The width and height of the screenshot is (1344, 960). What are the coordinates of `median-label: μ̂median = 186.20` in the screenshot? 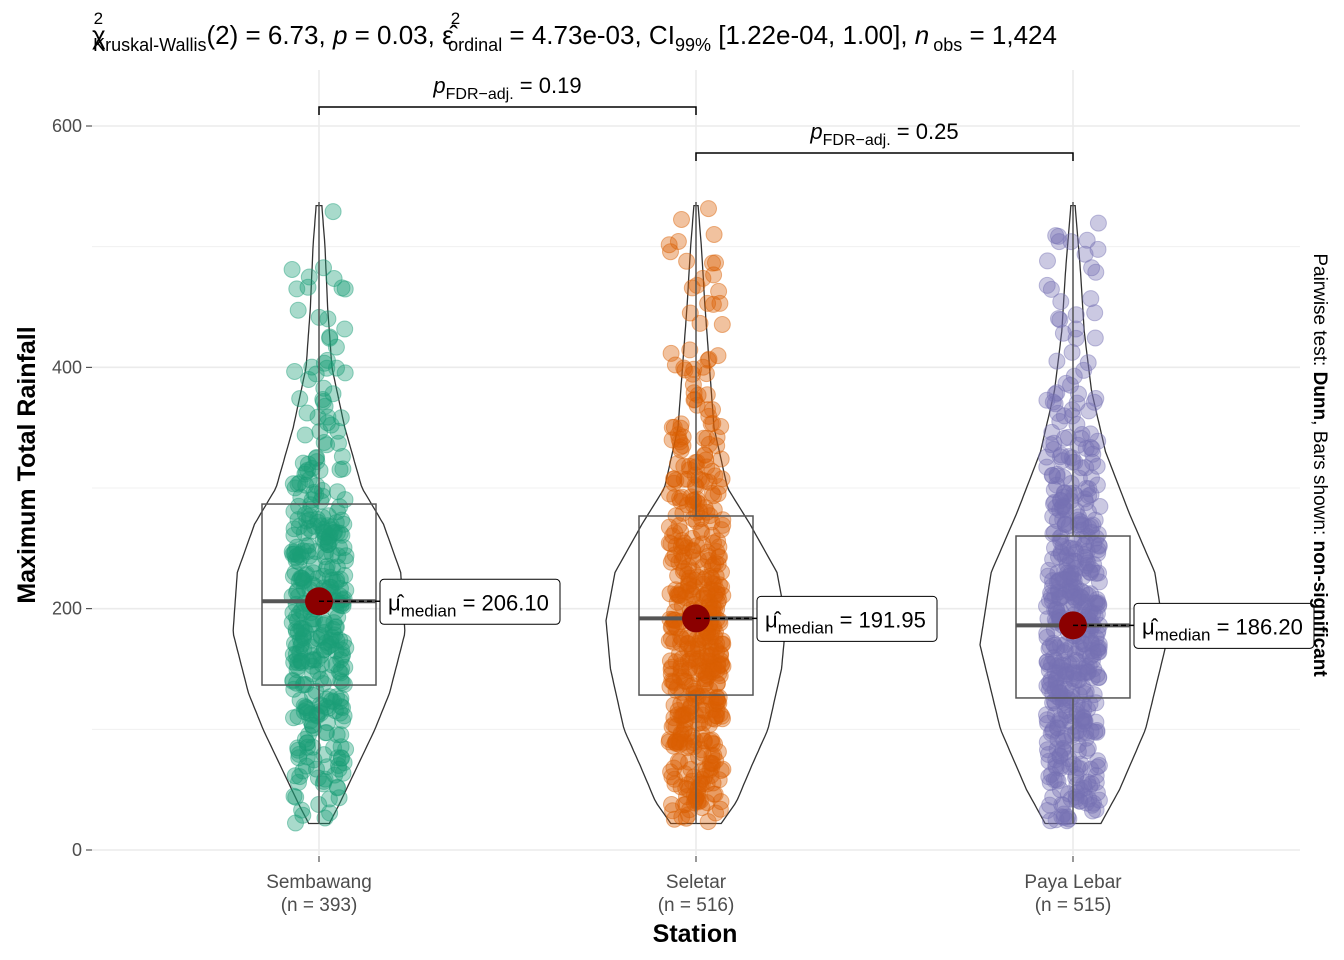 It's located at (1222, 629).